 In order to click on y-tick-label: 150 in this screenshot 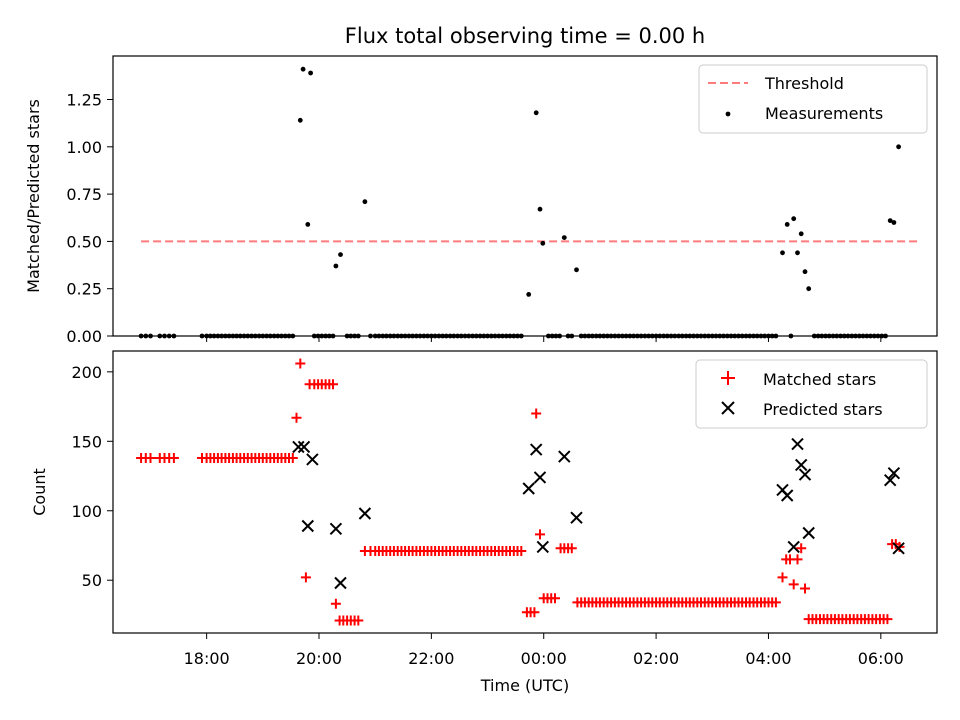, I will do `click(86, 441)`.